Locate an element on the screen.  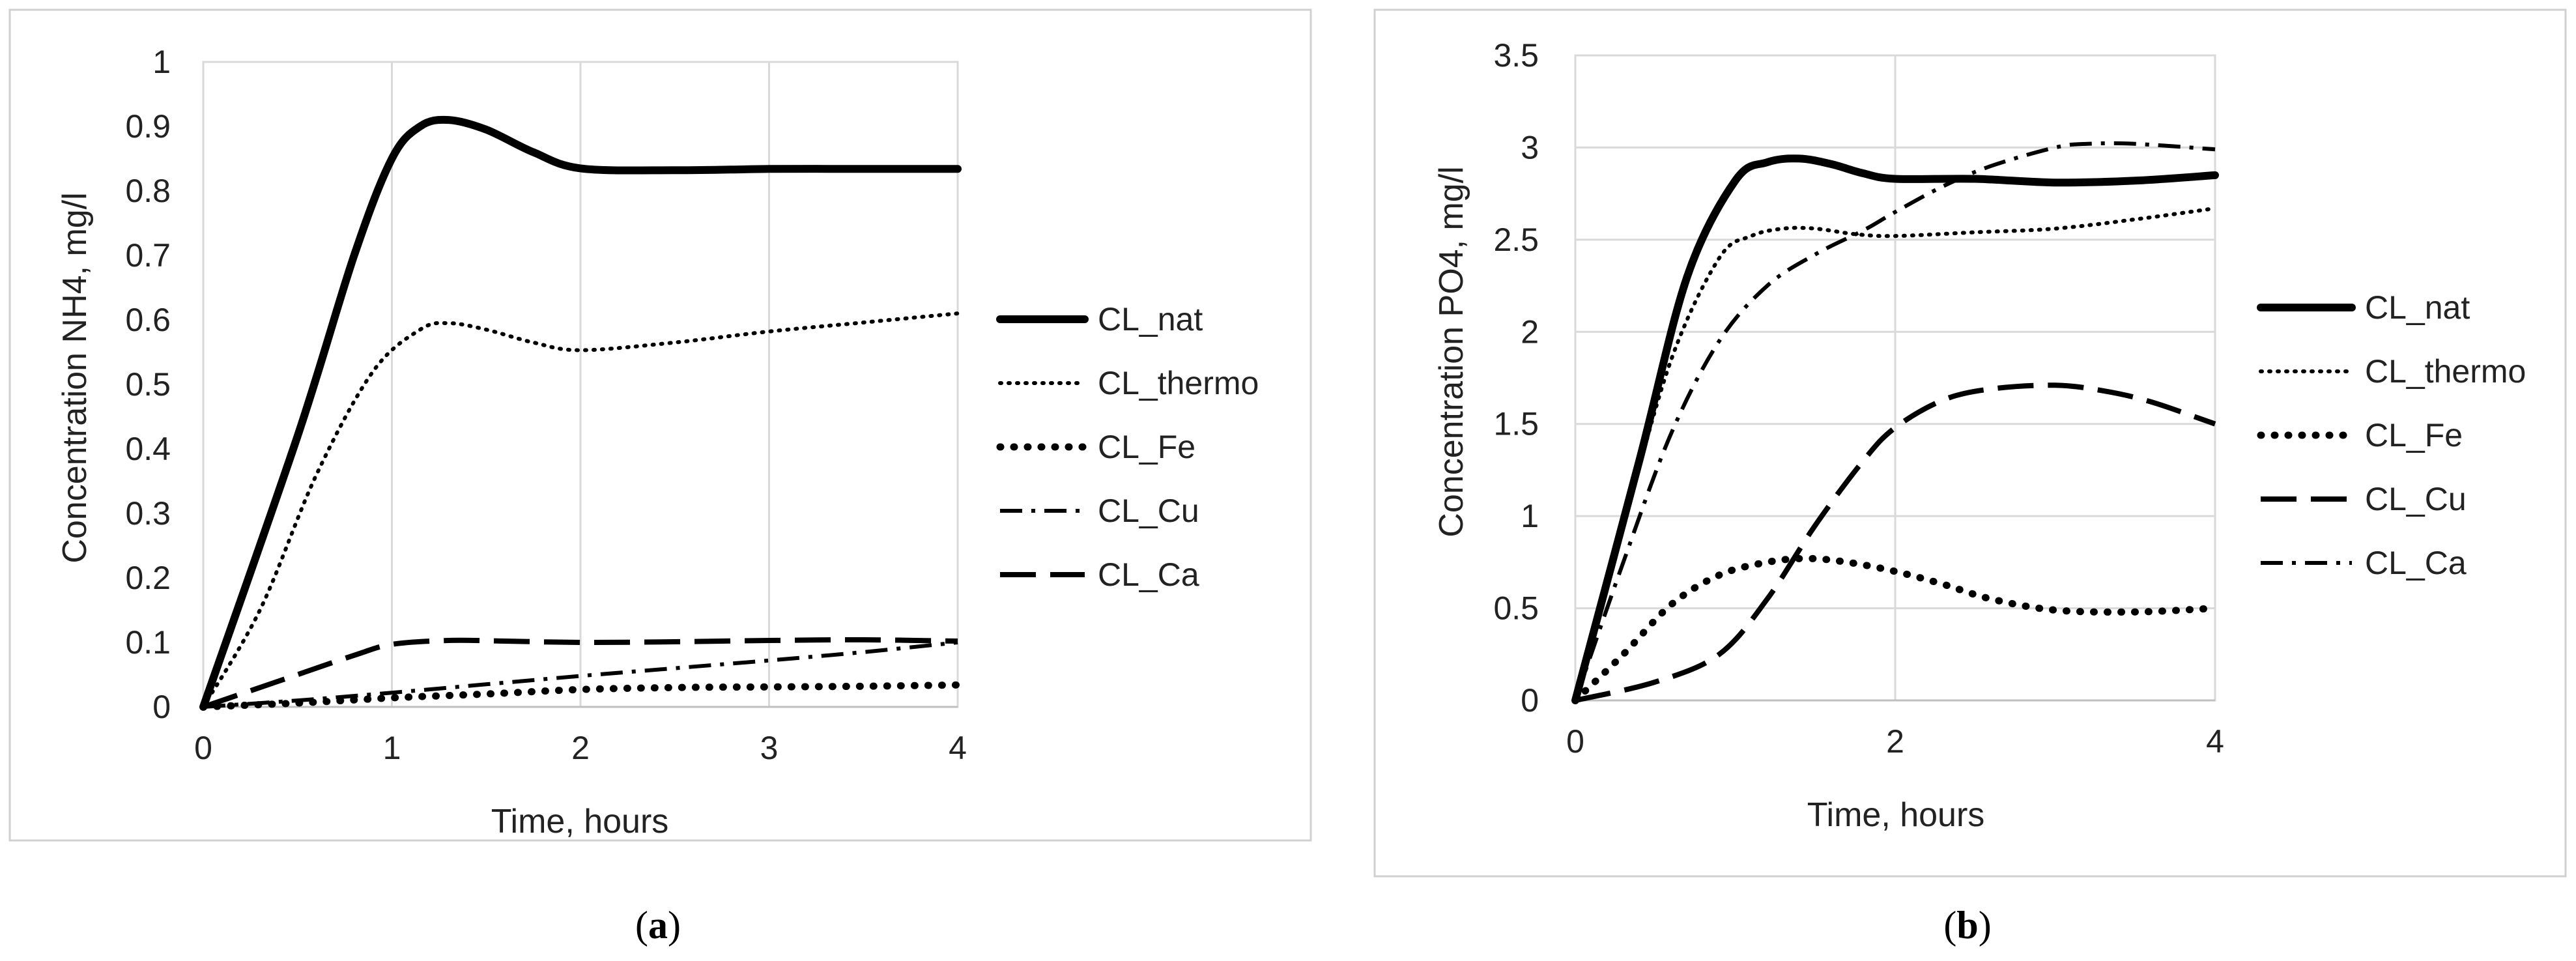
y-tick-label: 3.5 is located at coordinates (1516, 55).